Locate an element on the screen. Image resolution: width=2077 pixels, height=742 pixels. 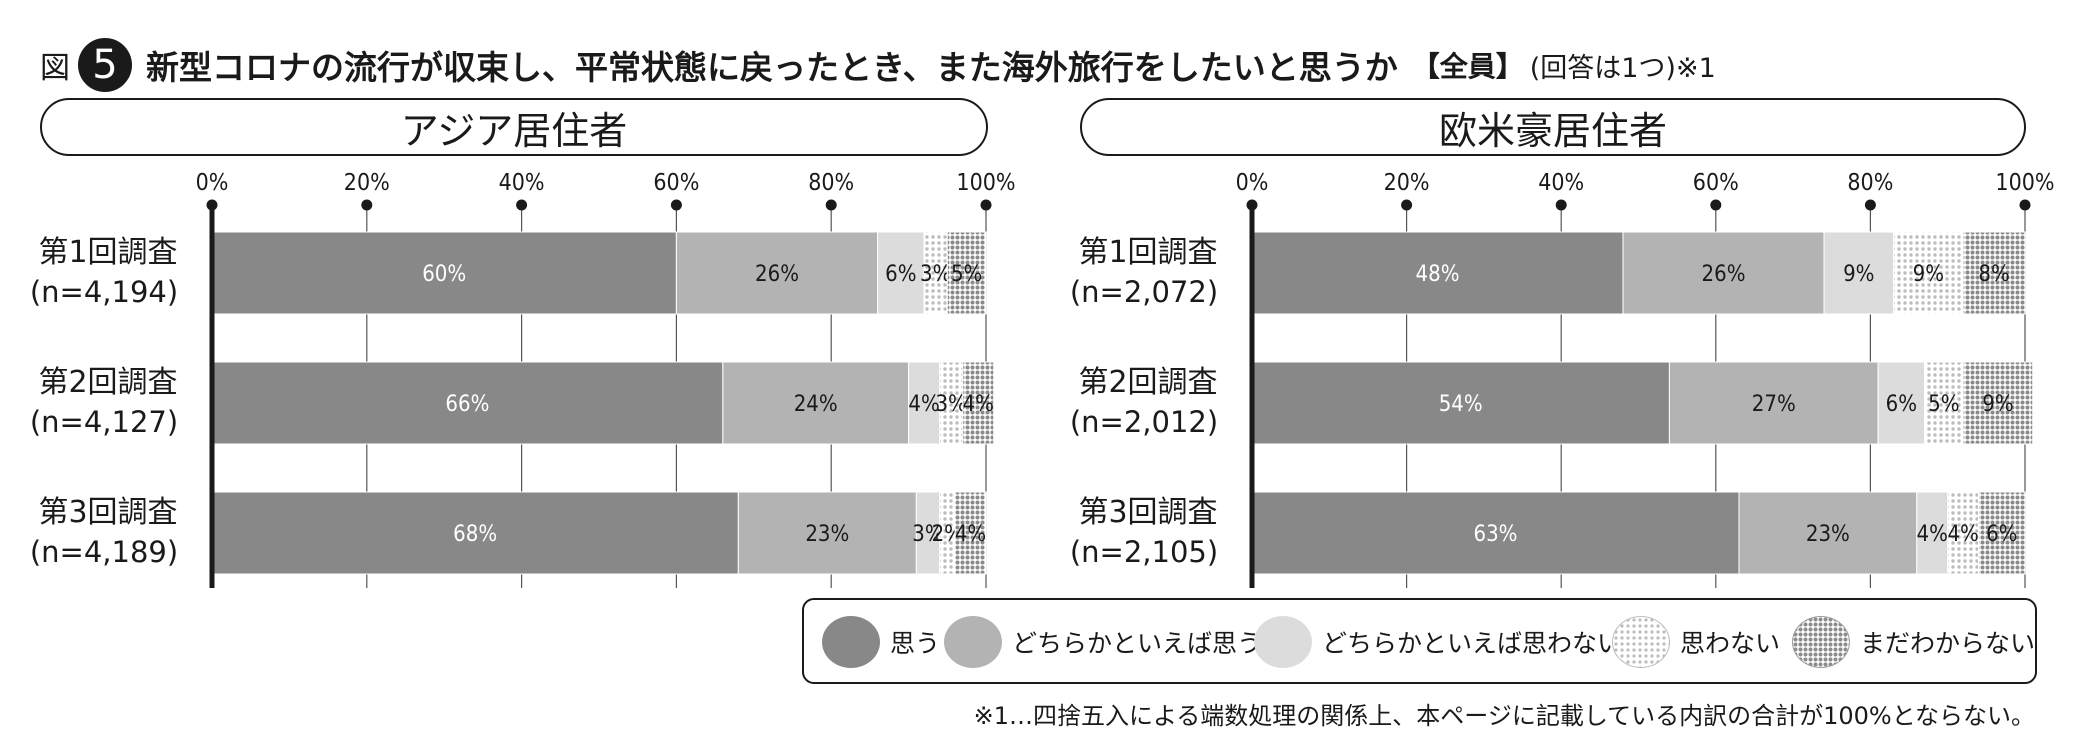
data-label: 54% is located at coordinates (1461, 404).